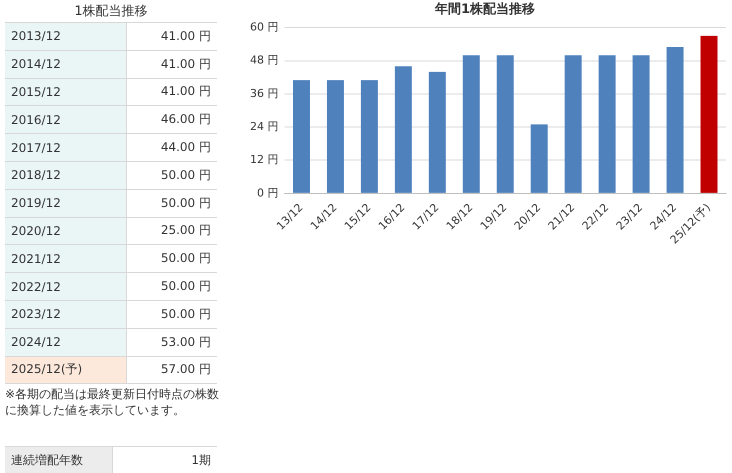 The width and height of the screenshot is (732, 473). What do you see at coordinates (164, 459) in the screenshot?
I see `text: 1期` at bounding box center [164, 459].